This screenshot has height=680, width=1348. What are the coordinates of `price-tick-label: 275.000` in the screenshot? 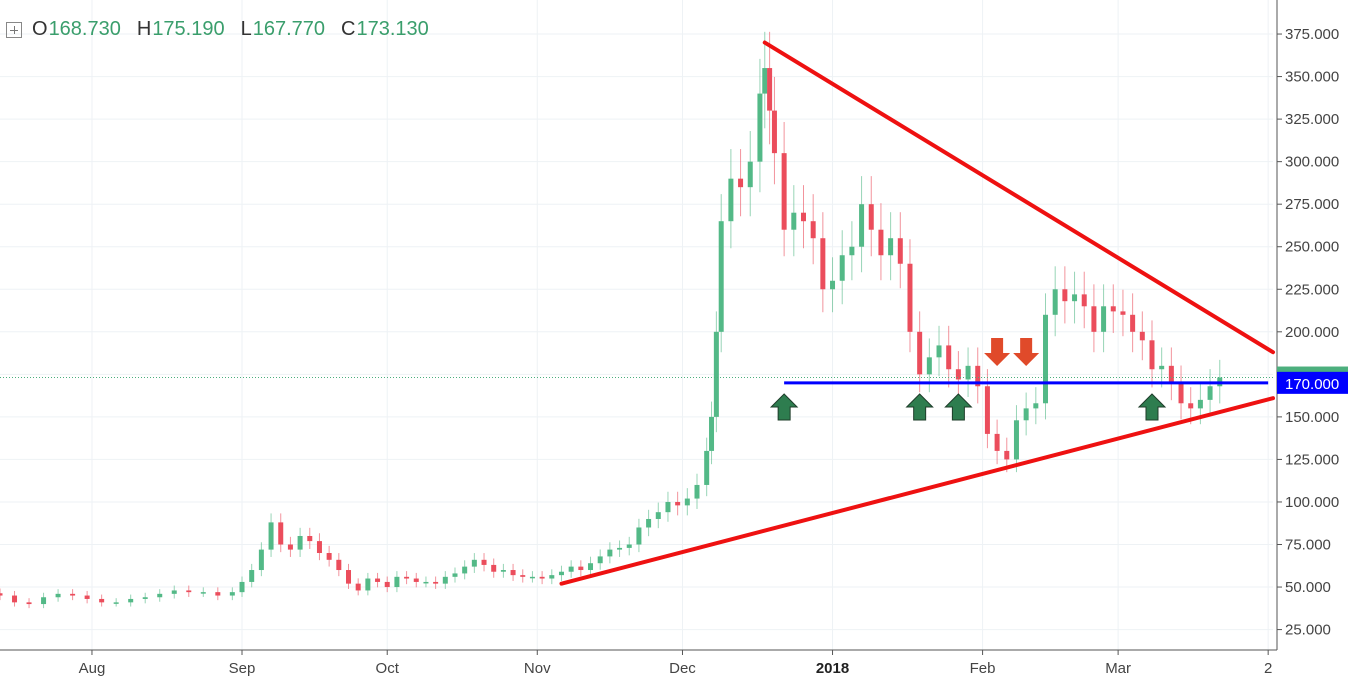 It's located at (1312, 204).